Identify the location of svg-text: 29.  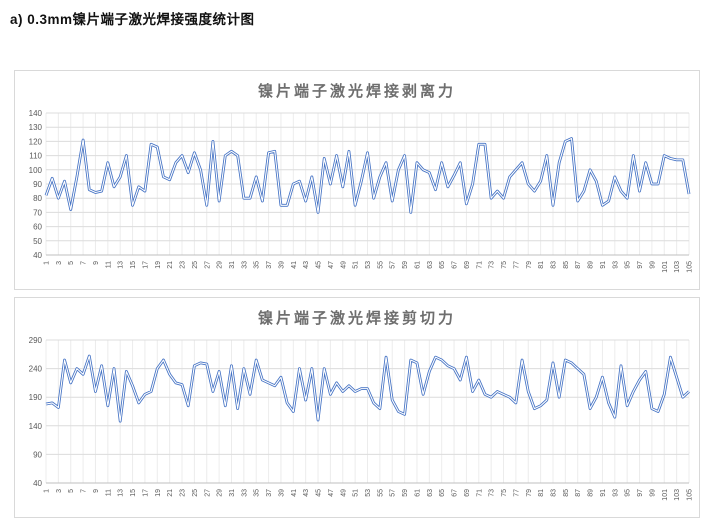
(220, 493).